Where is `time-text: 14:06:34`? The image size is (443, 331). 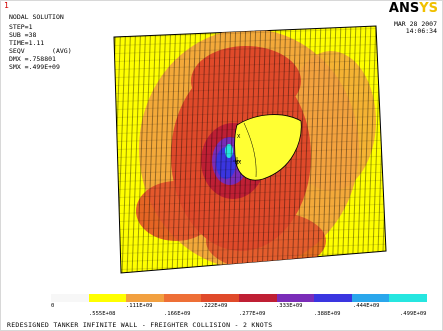 time-text: 14:06:34 is located at coordinates (421, 31).